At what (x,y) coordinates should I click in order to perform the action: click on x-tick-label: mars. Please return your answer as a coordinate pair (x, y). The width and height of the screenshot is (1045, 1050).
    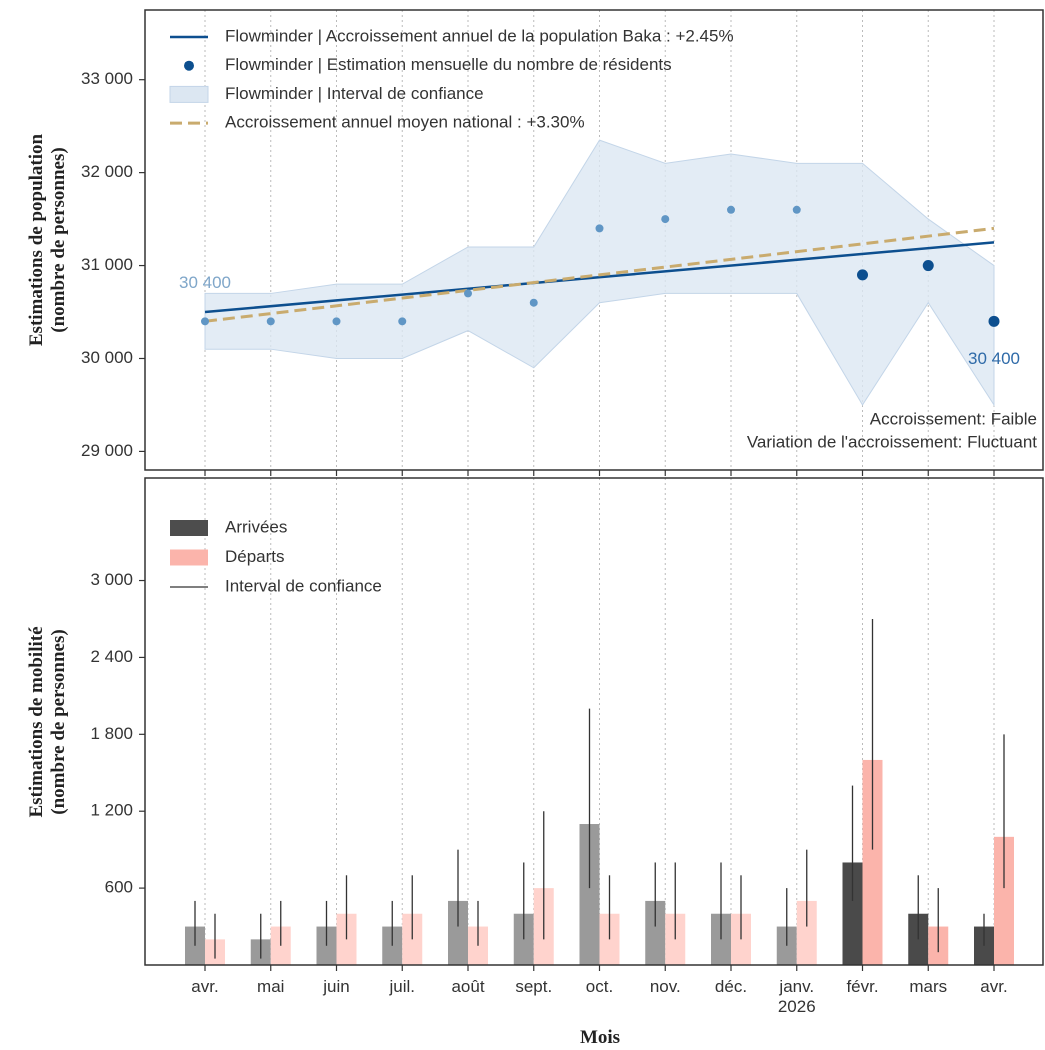
    Looking at the image, I should click on (928, 986).